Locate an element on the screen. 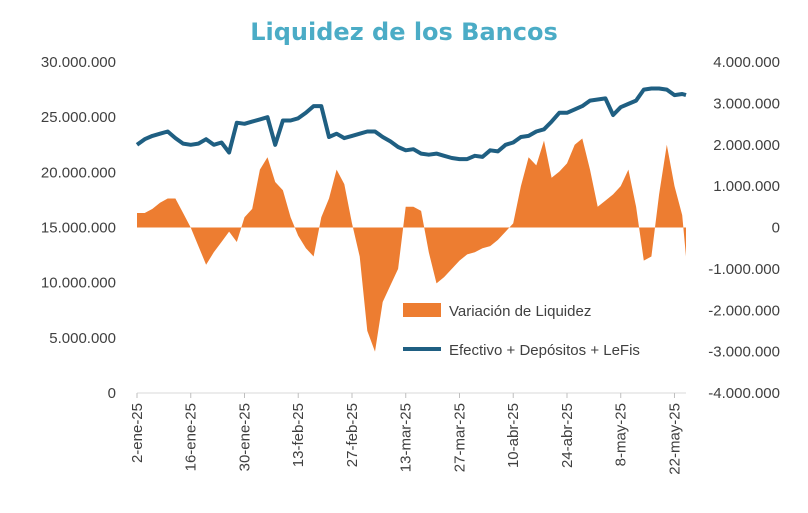 This screenshot has height=513, width=808. y-left-tick-label: 15.000.000 is located at coordinates (78, 228).